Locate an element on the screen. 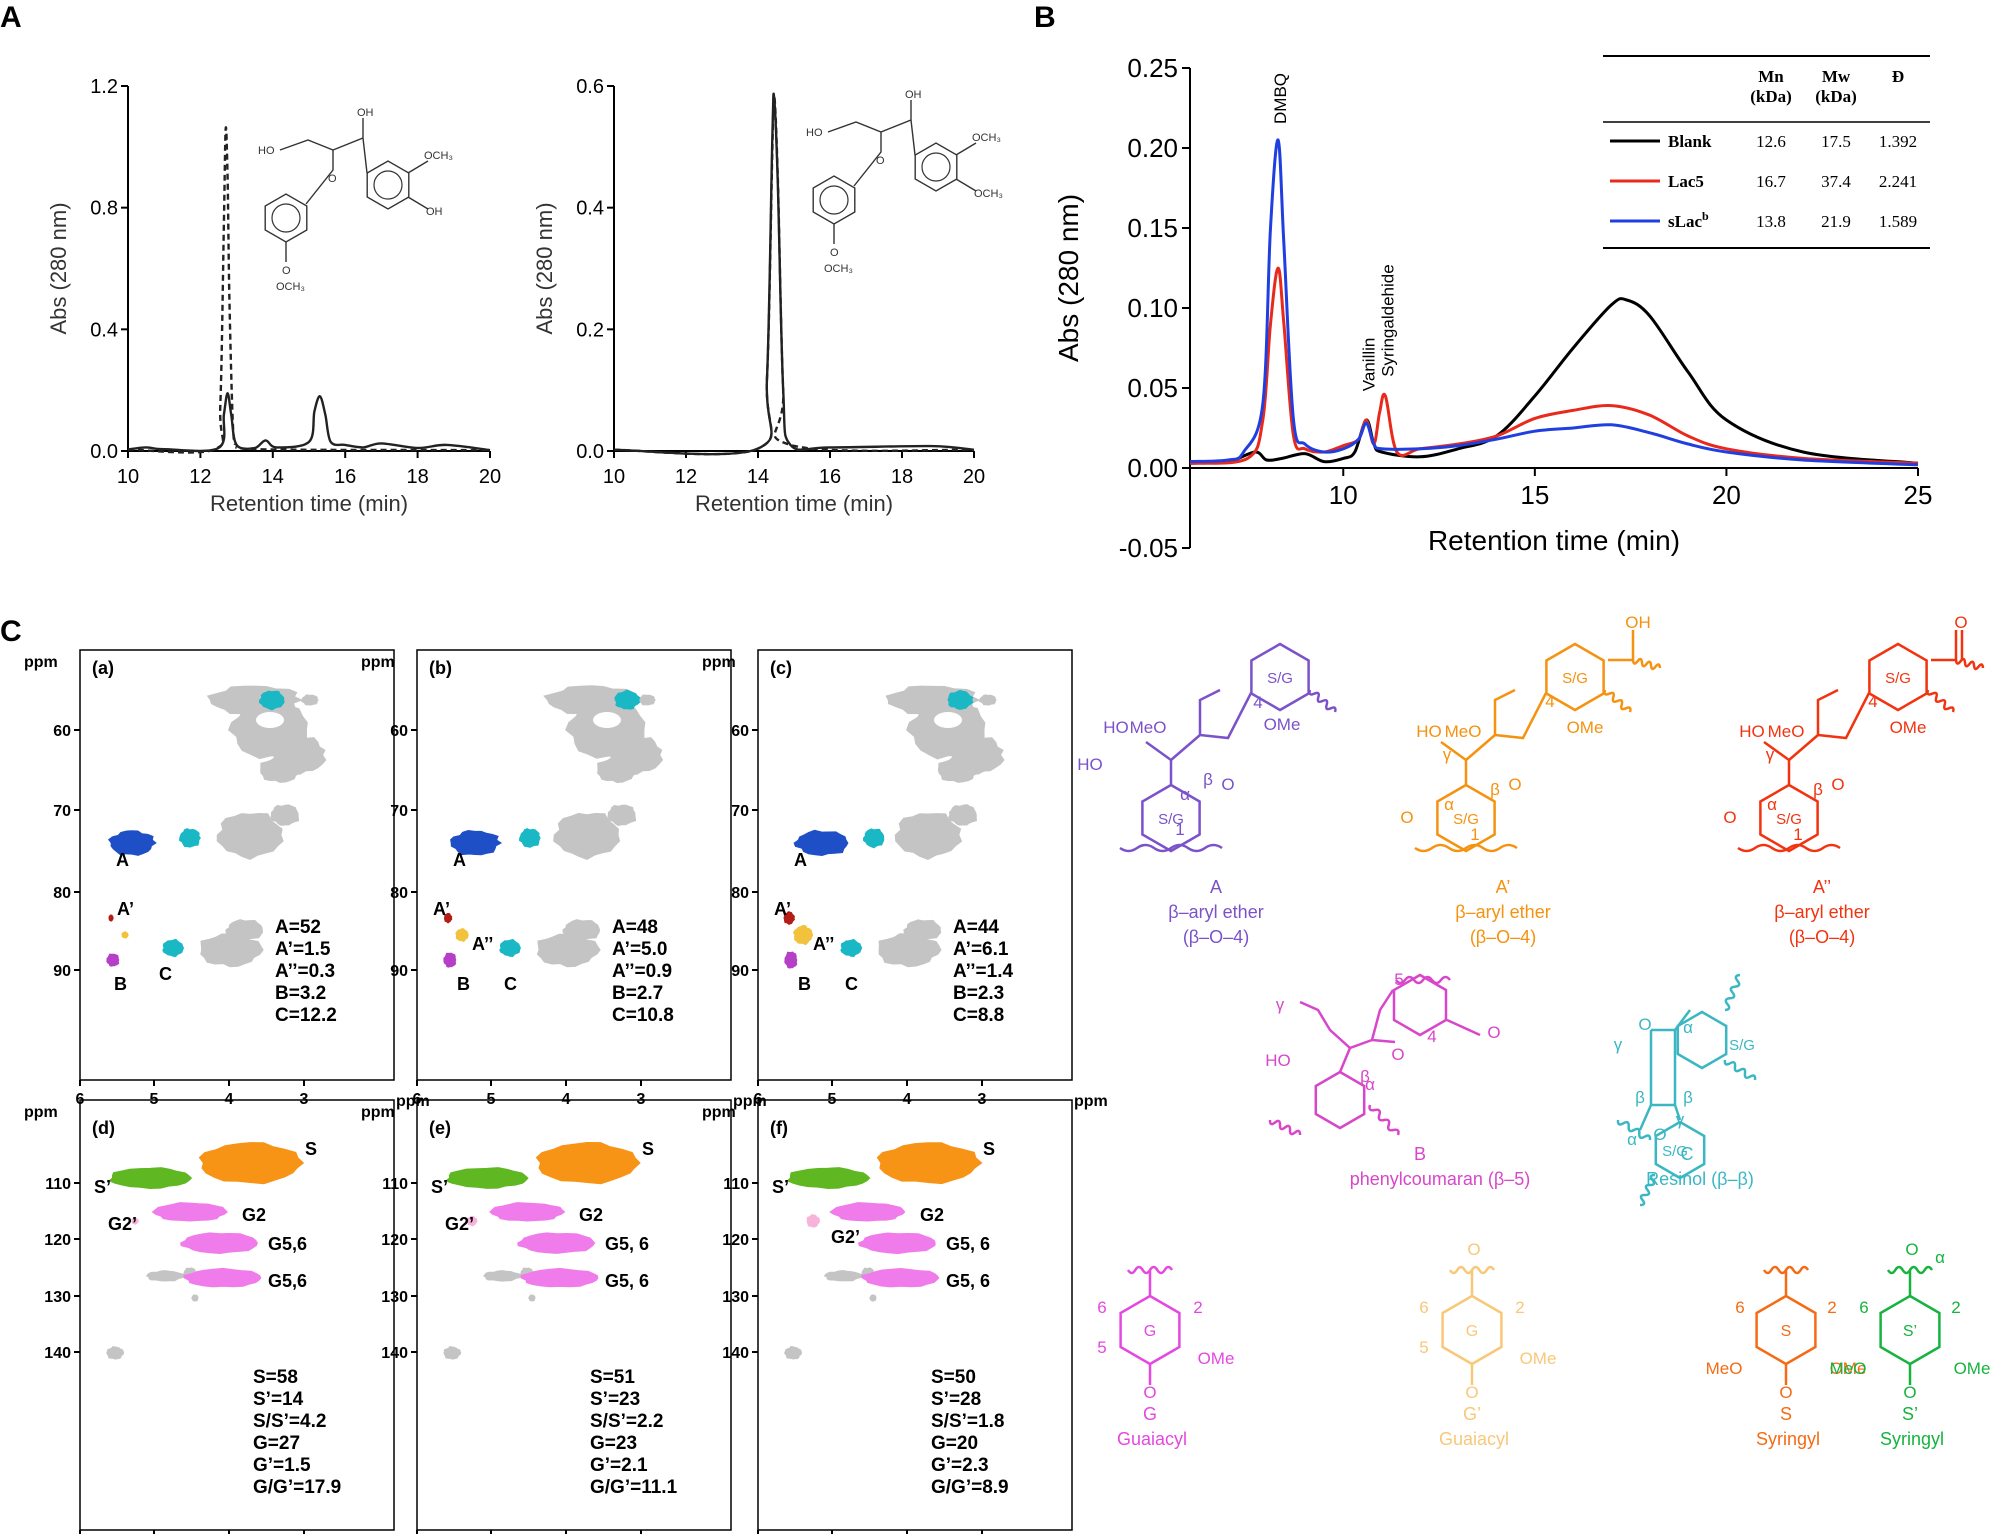  x-tick-label: 25 is located at coordinates (1918, 495).